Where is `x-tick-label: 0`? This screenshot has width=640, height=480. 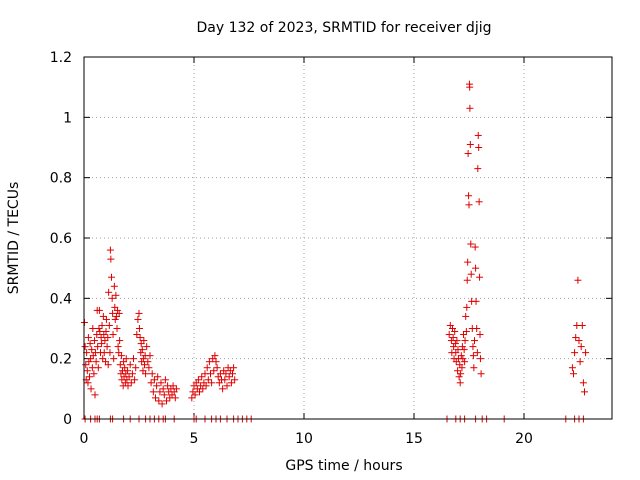 x-tick-label: 0 is located at coordinates (84, 439).